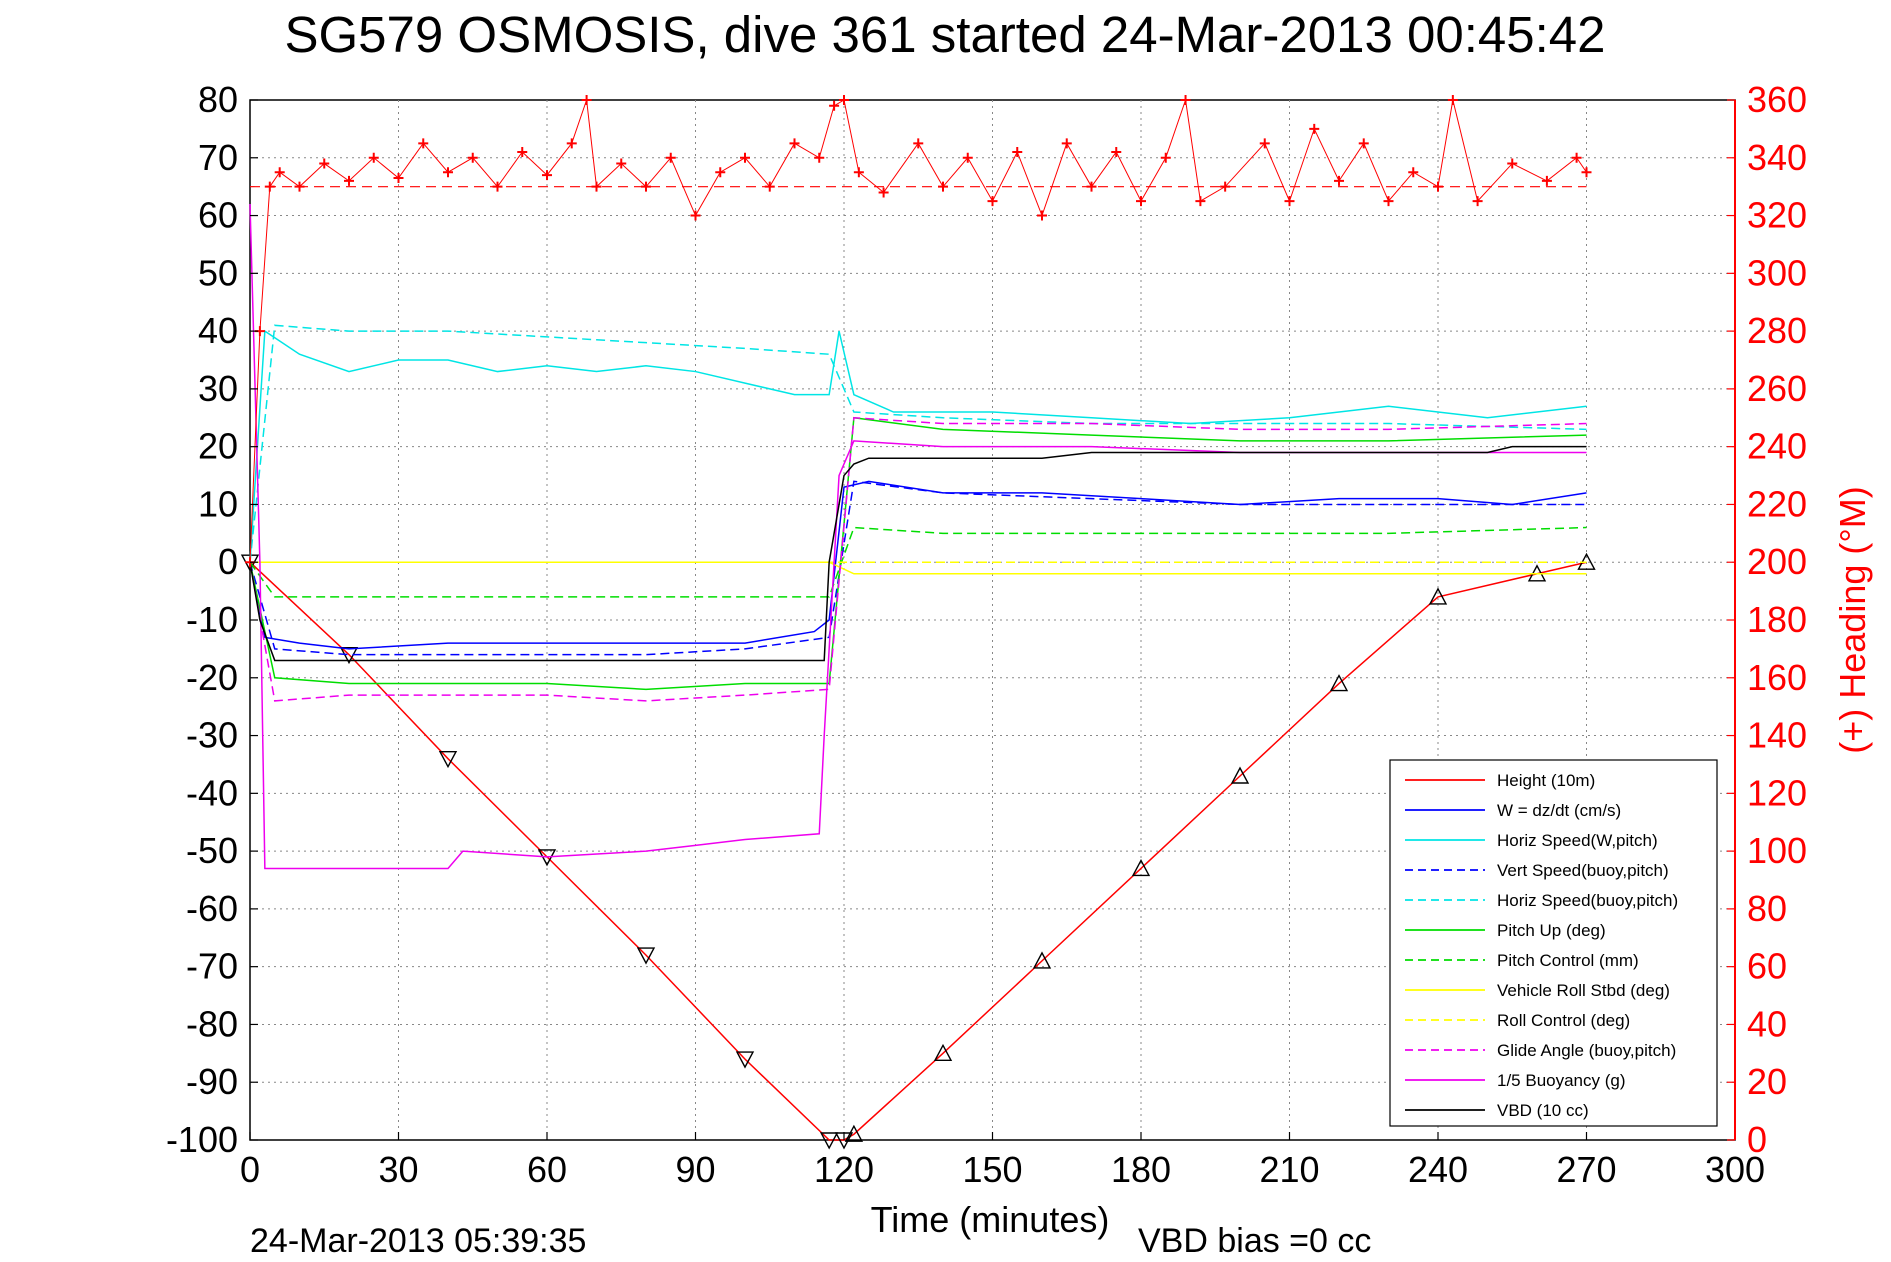 This screenshot has height=1262, width=1891. I want to click on series-line-pitch-control-mm, so click(918, 562).